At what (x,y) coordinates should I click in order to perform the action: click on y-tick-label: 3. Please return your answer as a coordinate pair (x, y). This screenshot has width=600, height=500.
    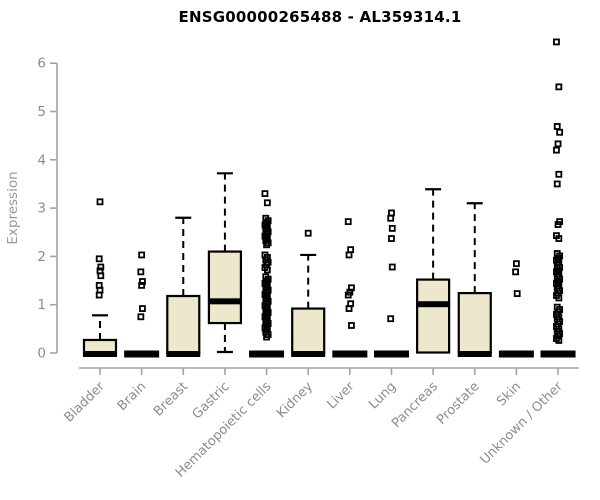
    Looking at the image, I should click on (41, 209).